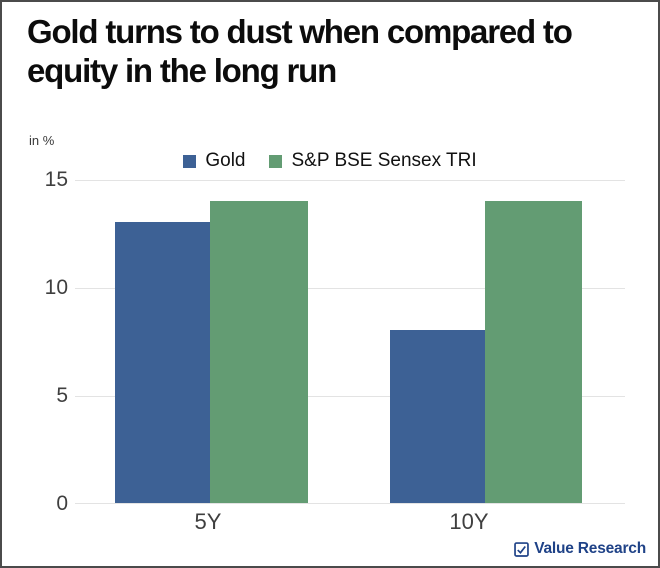 Image resolution: width=660 pixels, height=568 pixels. I want to click on legend: Gold S&P BSE Sensex TRI, so click(330, 161).